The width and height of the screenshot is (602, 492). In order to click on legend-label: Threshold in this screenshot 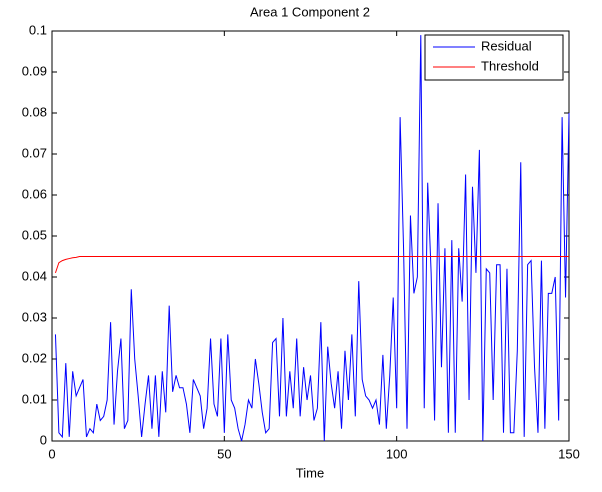, I will do `click(510, 65)`.